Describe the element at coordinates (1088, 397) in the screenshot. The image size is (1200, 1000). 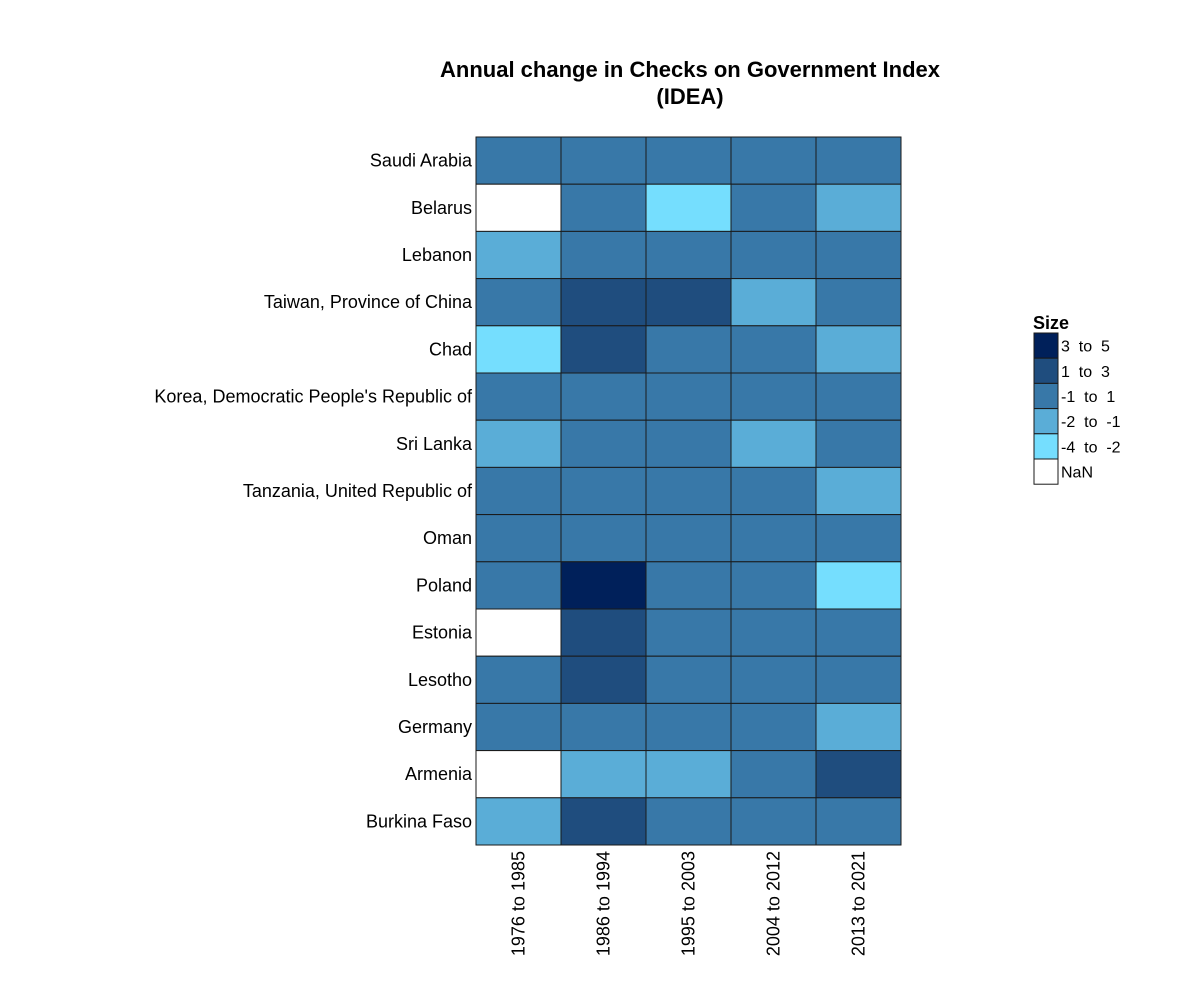
I see `legend-label: -1 to 1` at that location.